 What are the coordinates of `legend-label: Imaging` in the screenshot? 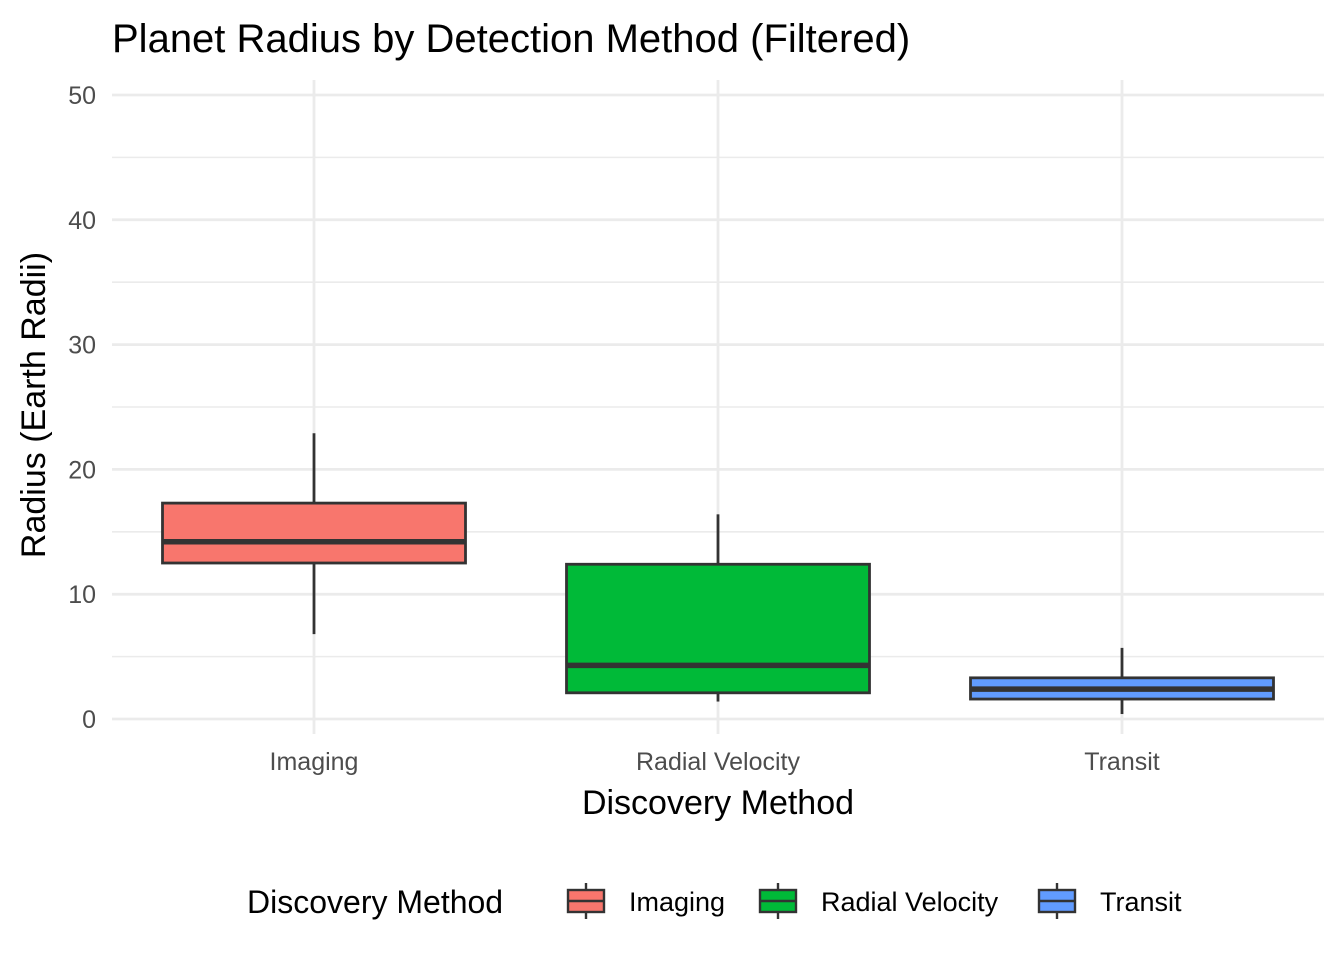 It's located at (677, 902).